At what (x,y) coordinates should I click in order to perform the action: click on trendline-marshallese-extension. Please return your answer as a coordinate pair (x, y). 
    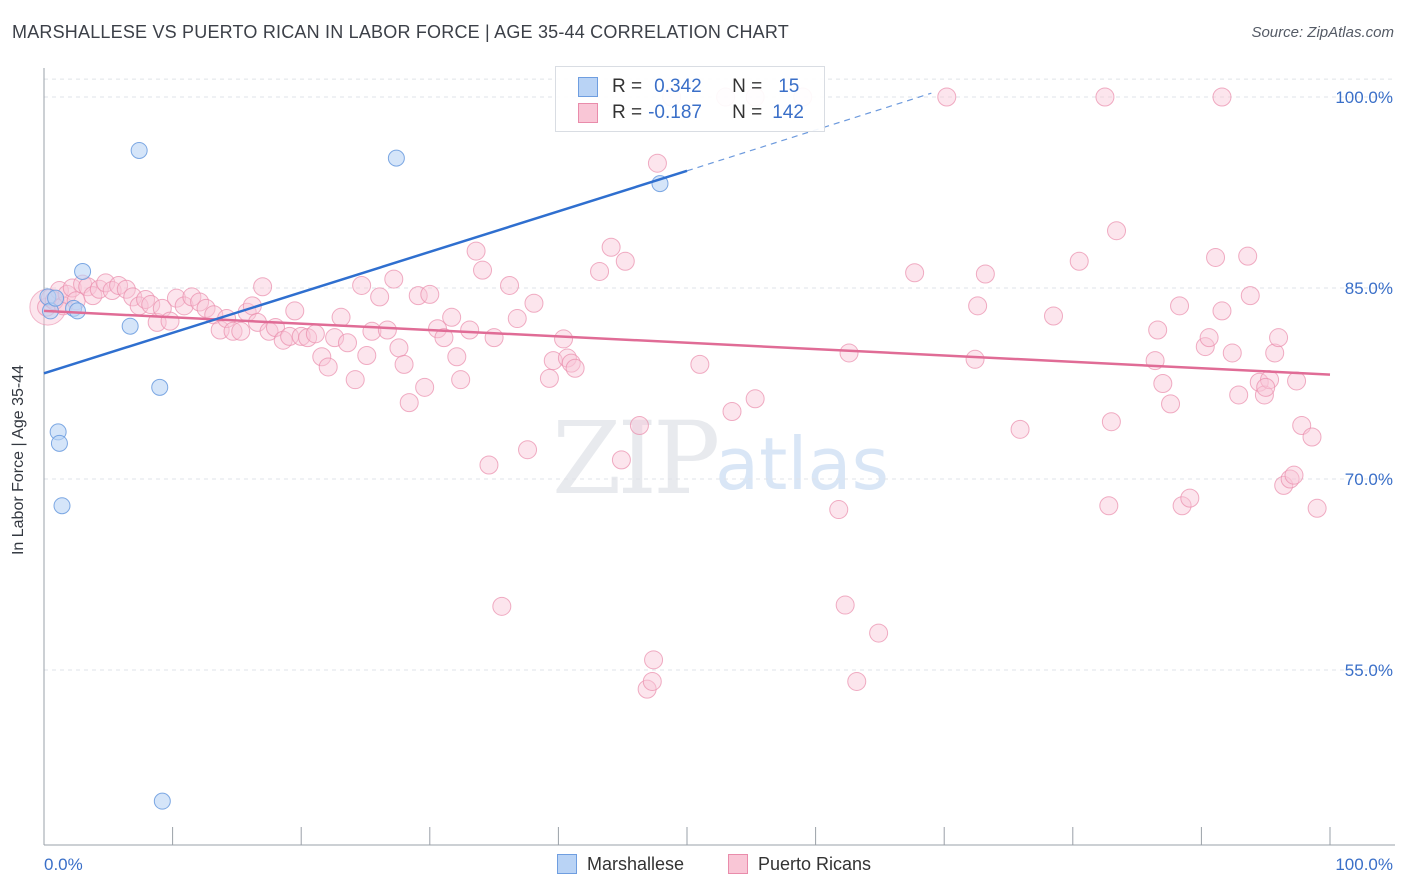
    Looking at the image, I should click on (809, 132).